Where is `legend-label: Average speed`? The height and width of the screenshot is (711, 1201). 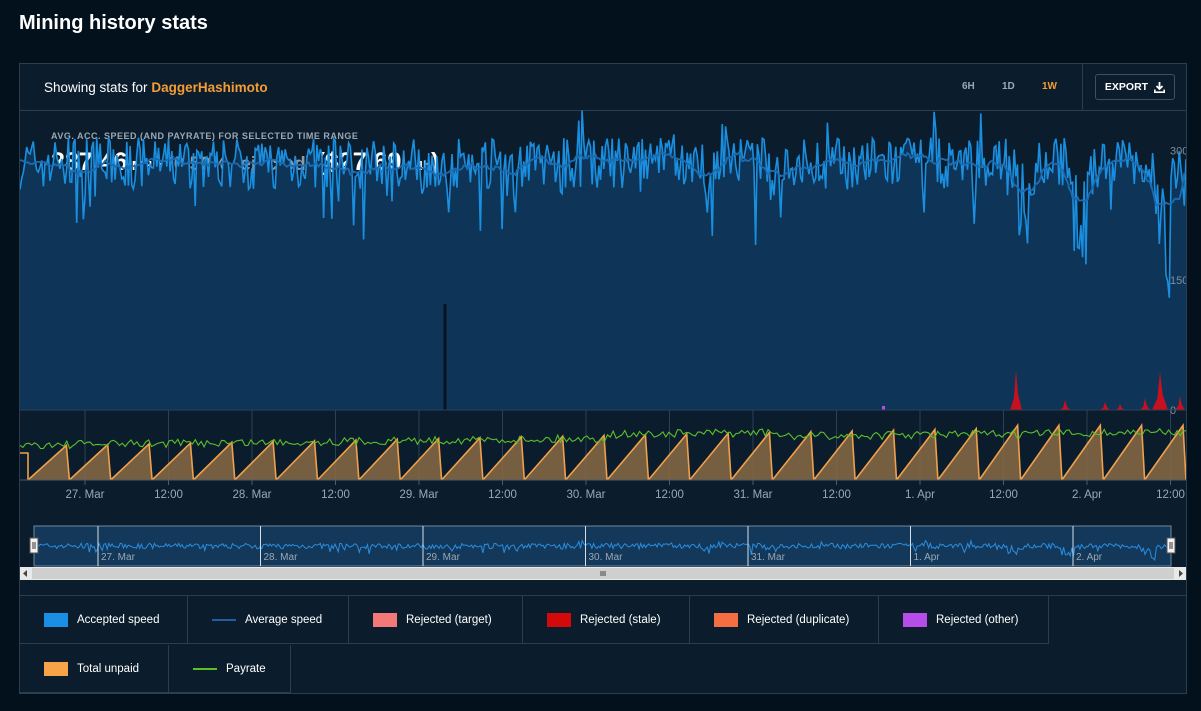
legend-label: Average speed is located at coordinates (284, 619).